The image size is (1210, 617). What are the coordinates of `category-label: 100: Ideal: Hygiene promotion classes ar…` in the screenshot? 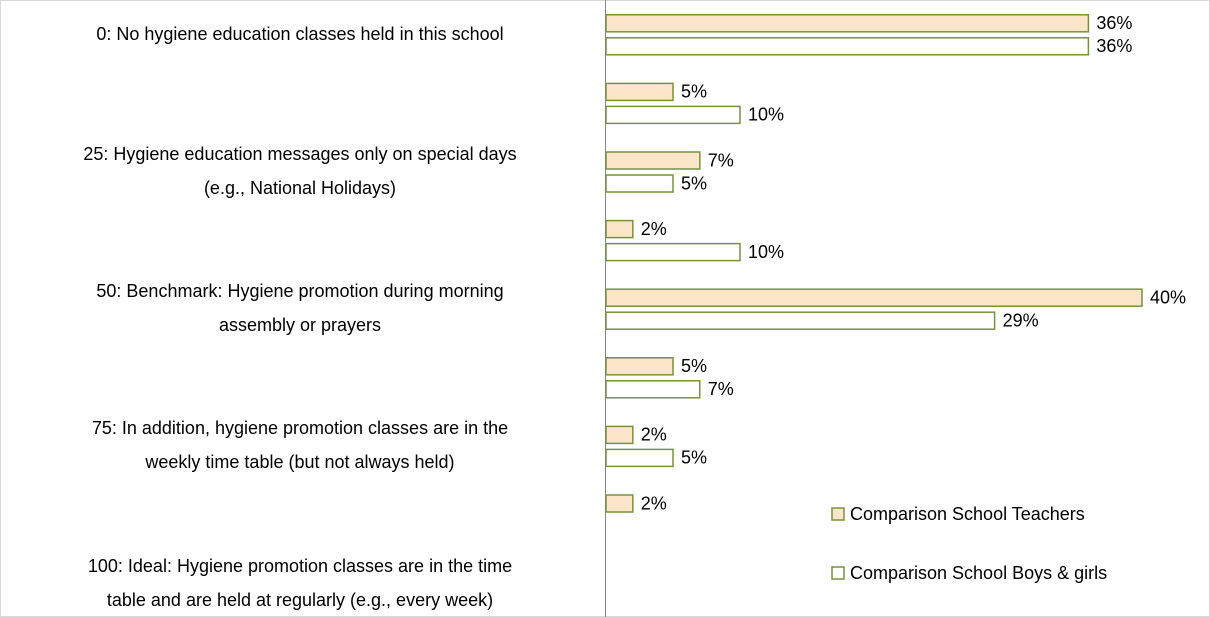 It's located at (300, 582).